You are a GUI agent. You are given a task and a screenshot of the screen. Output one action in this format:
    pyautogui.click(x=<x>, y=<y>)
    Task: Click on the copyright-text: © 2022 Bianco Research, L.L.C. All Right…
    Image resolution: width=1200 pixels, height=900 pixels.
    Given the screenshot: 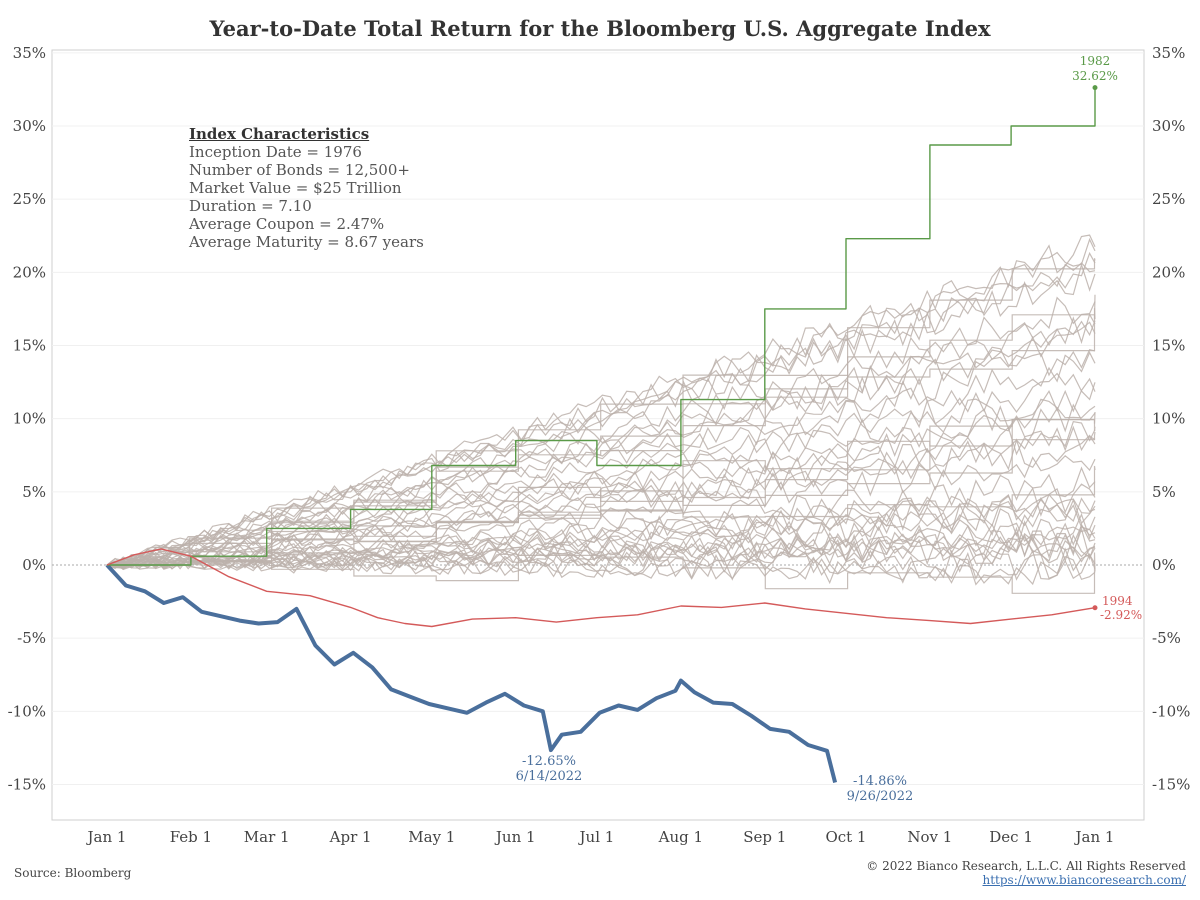 What is the action you would take?
    pyautogui.click(x=1026, y=866)
    